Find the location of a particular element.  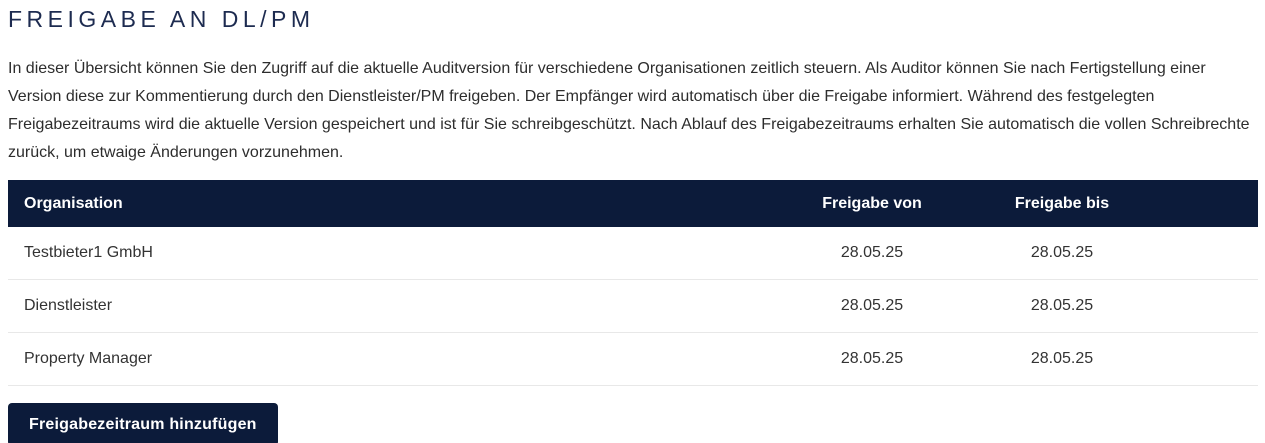

add-freigabezeitraum-button: Freigabezeitraum hinzufügen is located at coordinates (143, 423).